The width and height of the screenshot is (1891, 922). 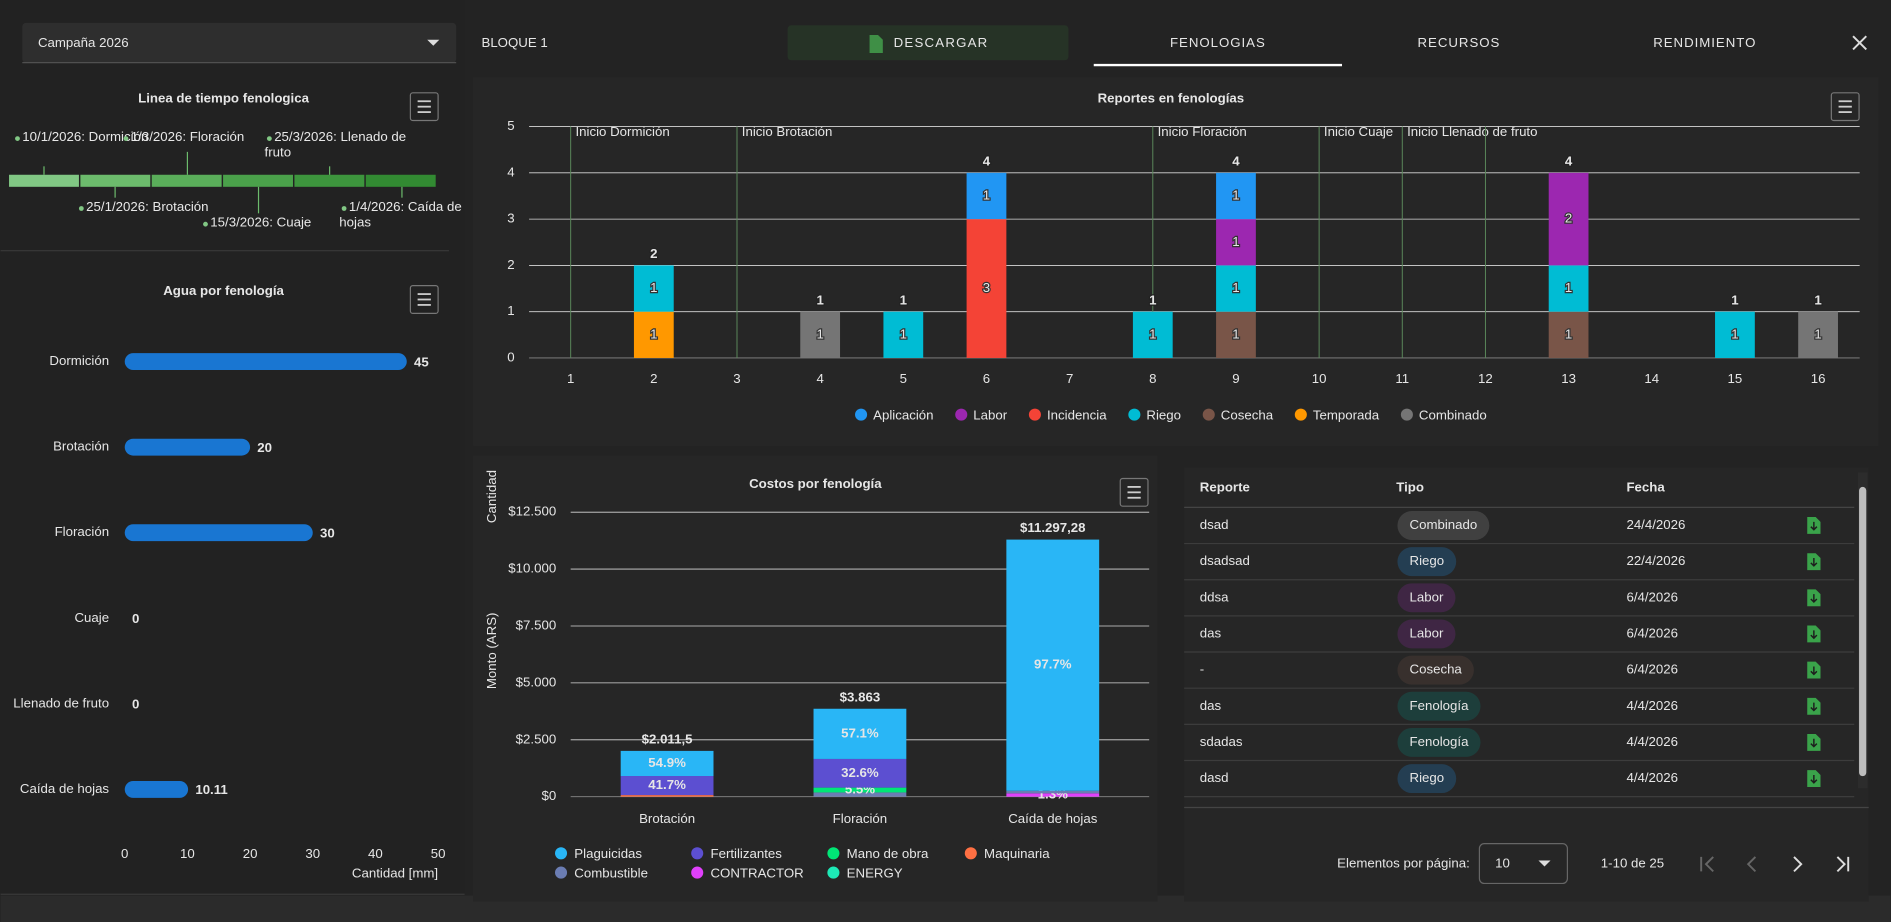 I want to click on chart-title: Reportes en fenologías, so click(x=1171, y=97).